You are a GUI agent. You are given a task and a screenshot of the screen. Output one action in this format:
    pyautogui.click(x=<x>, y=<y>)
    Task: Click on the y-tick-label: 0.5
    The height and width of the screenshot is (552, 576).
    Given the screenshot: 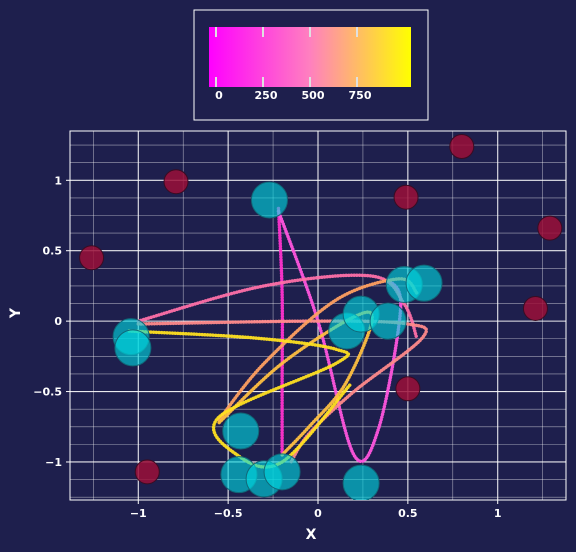 What is the action you would take?
    pyautogui.click(x=53, y=251)
    